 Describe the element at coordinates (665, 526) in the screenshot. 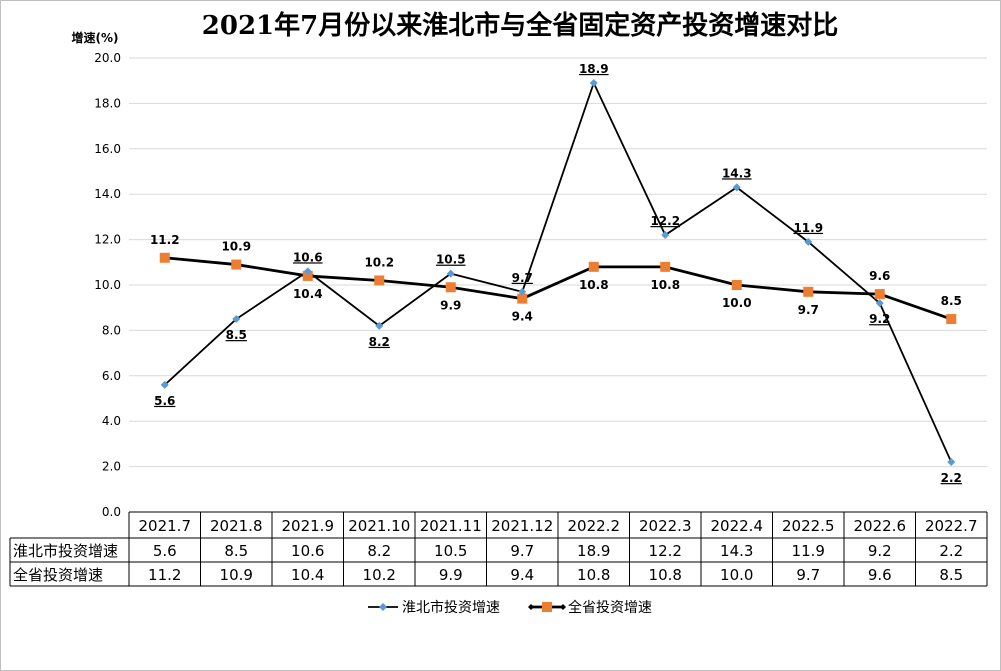

I see `x-tick-label: 2022.3` at that location.